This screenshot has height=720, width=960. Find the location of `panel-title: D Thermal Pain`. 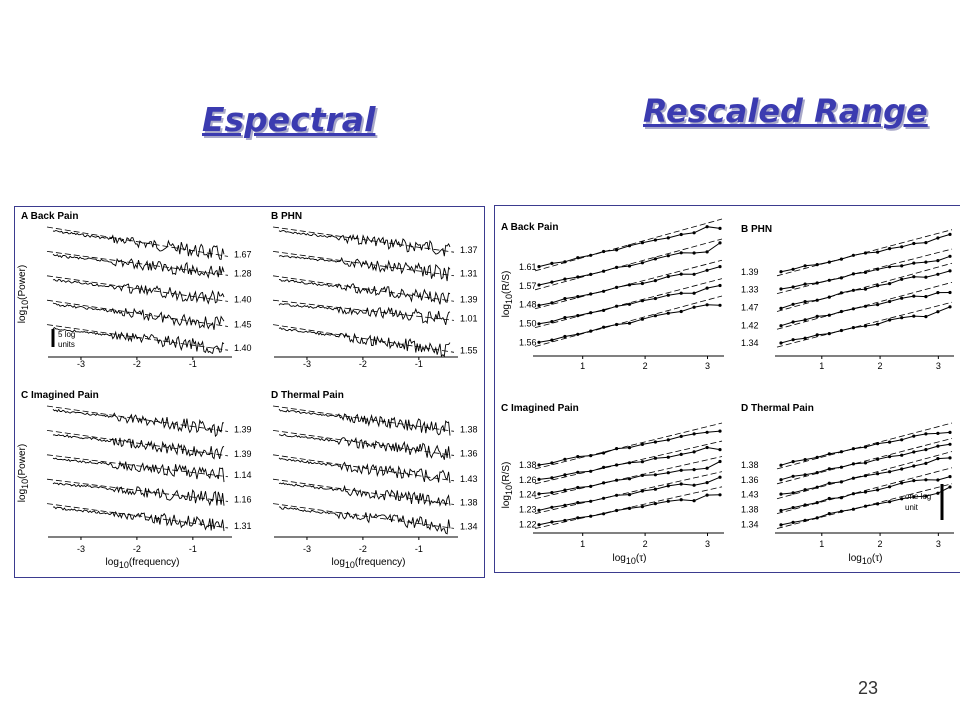

panel-title: D Thermal Pain is located at coordinates (777, 408).